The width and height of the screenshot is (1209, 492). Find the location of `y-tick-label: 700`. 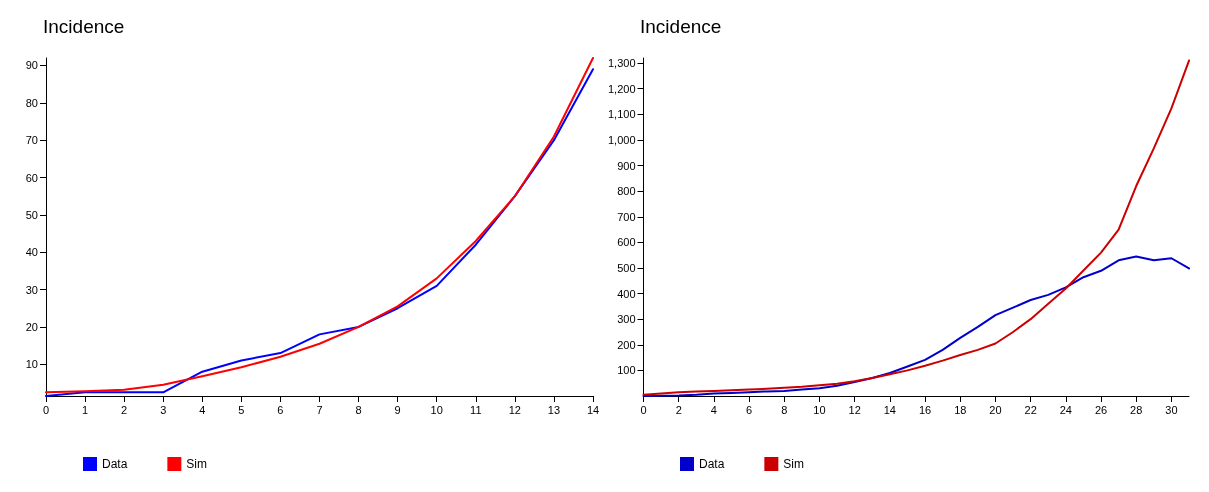

y-tick-label: 700 is located at coordinates (626, 216).